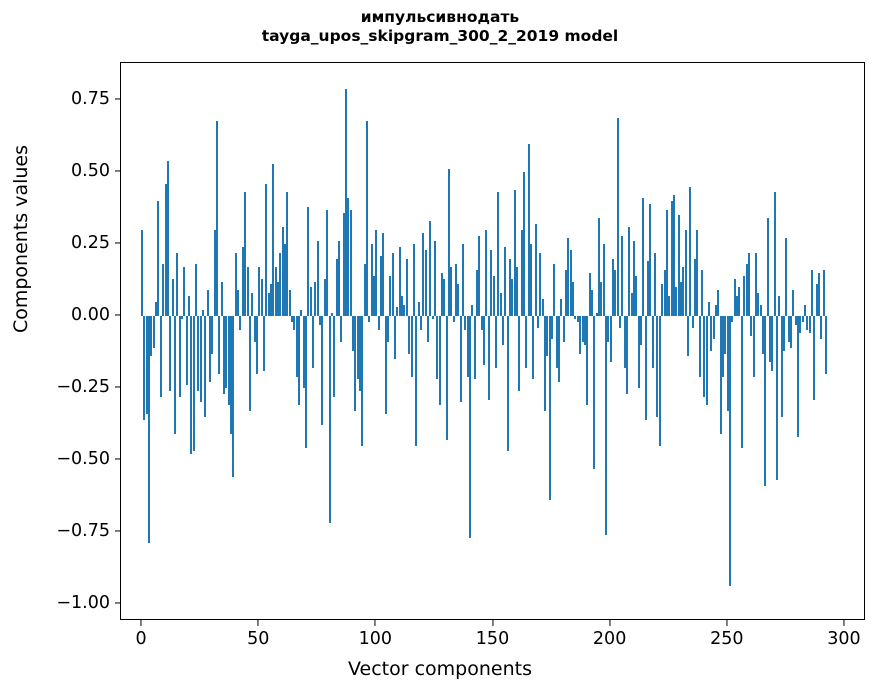 The height and width of the screenshot is (696, 880). What do you see at coordinates (21, 239) in the screenshot?
I see `y-axis-label: Components values` at bounding box center [21, 239].